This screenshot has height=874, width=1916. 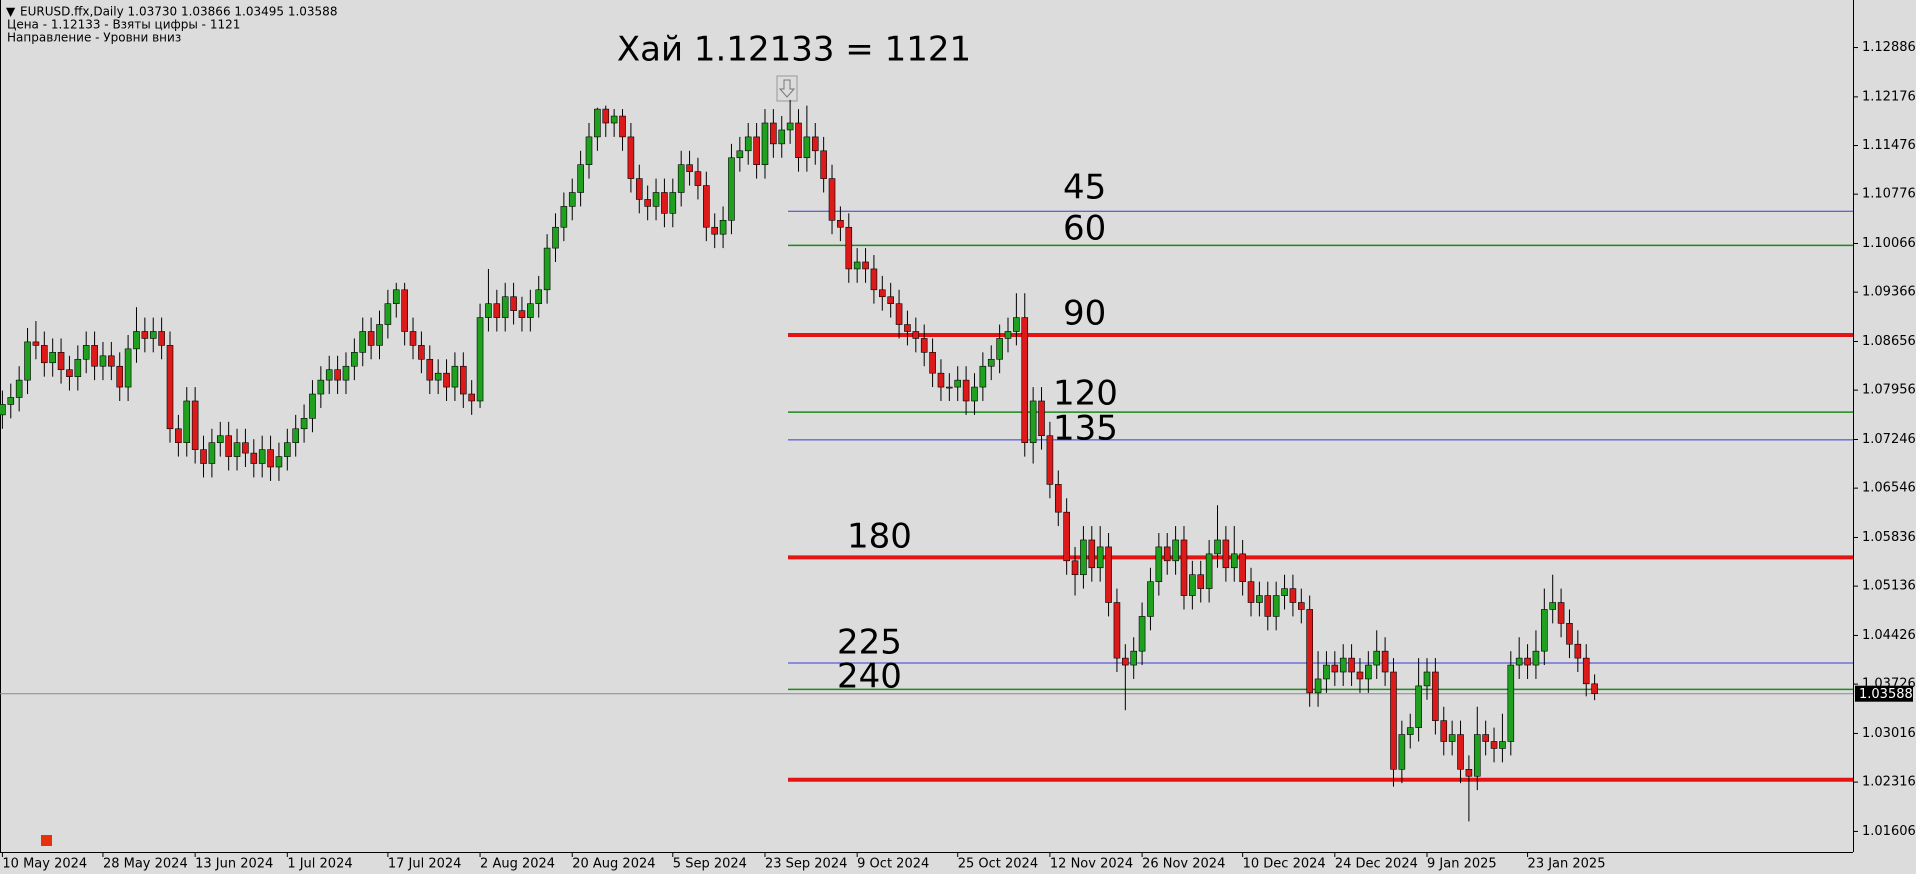 I want to click on x-tick-label: 13 Jun 2024, so click(x=234, y=864).